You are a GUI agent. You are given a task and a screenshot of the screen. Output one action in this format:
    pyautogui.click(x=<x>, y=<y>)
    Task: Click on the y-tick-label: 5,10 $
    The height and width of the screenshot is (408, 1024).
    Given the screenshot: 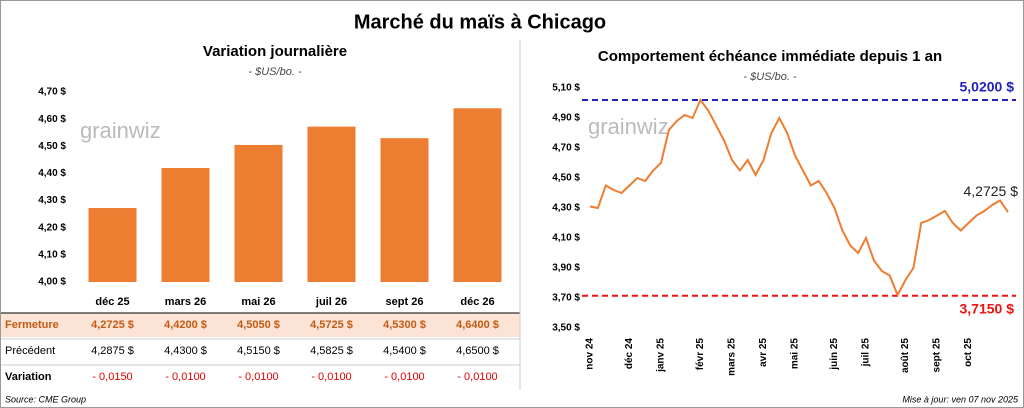 What is the action you would take?
    pyautogui.click(x=566, y=88)
    